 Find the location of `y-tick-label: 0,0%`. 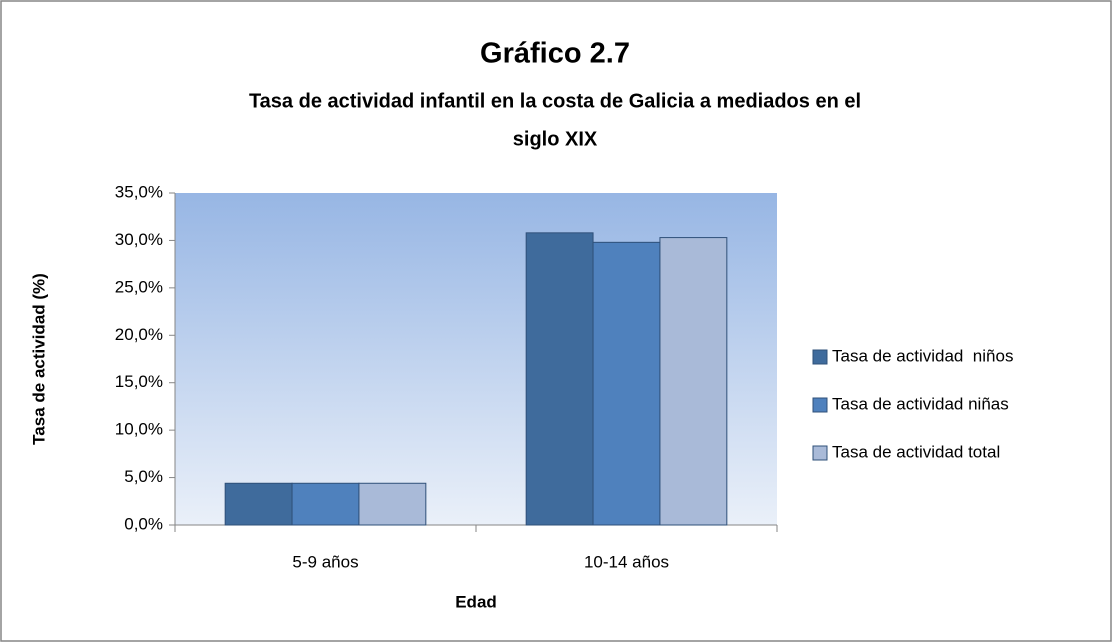

y-tick-label: 0,0% is located at coordinates (143, 523).